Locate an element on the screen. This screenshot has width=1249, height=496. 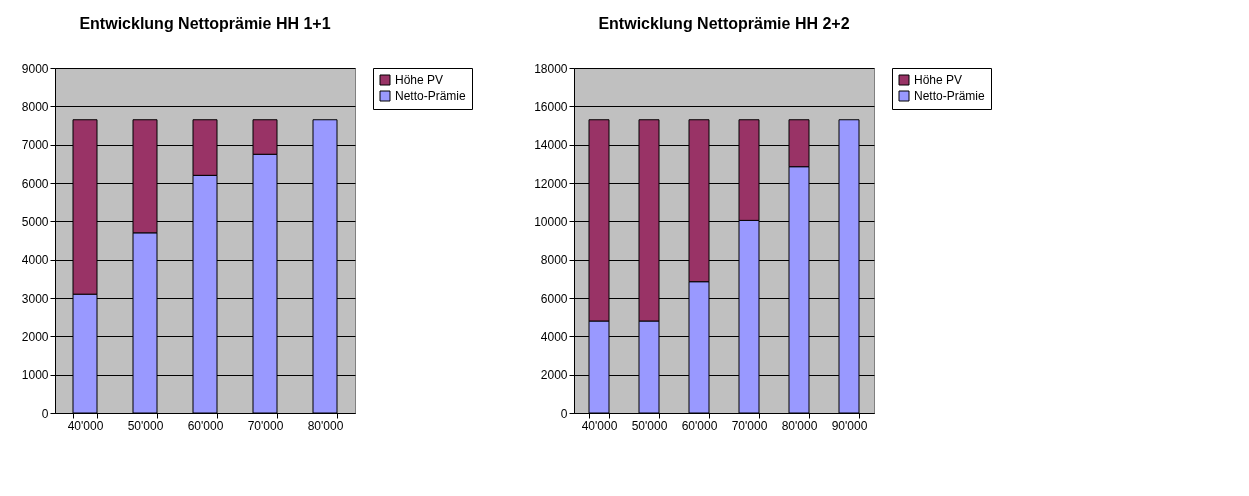
y-tick-label: 3000 is located at coordinates (35, 298).